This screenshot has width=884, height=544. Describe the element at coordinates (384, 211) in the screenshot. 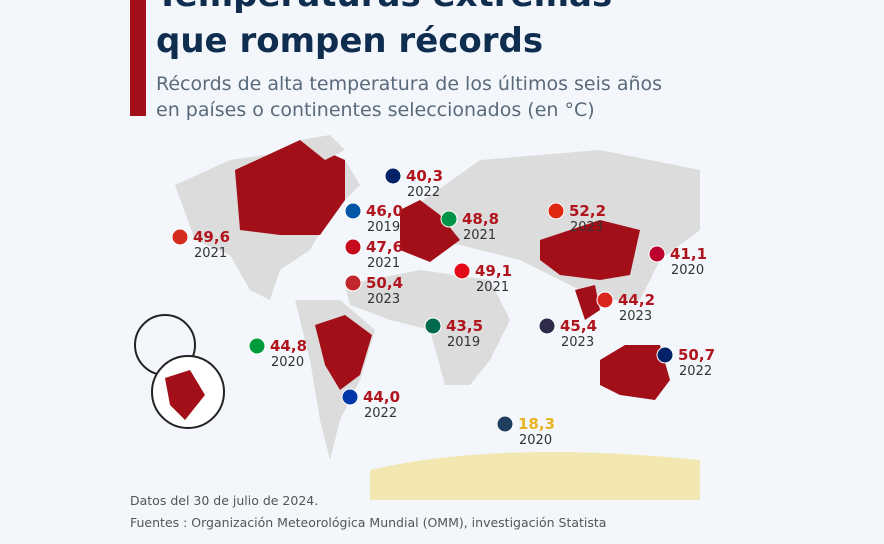

I see `record-value: 46,0` at that location.